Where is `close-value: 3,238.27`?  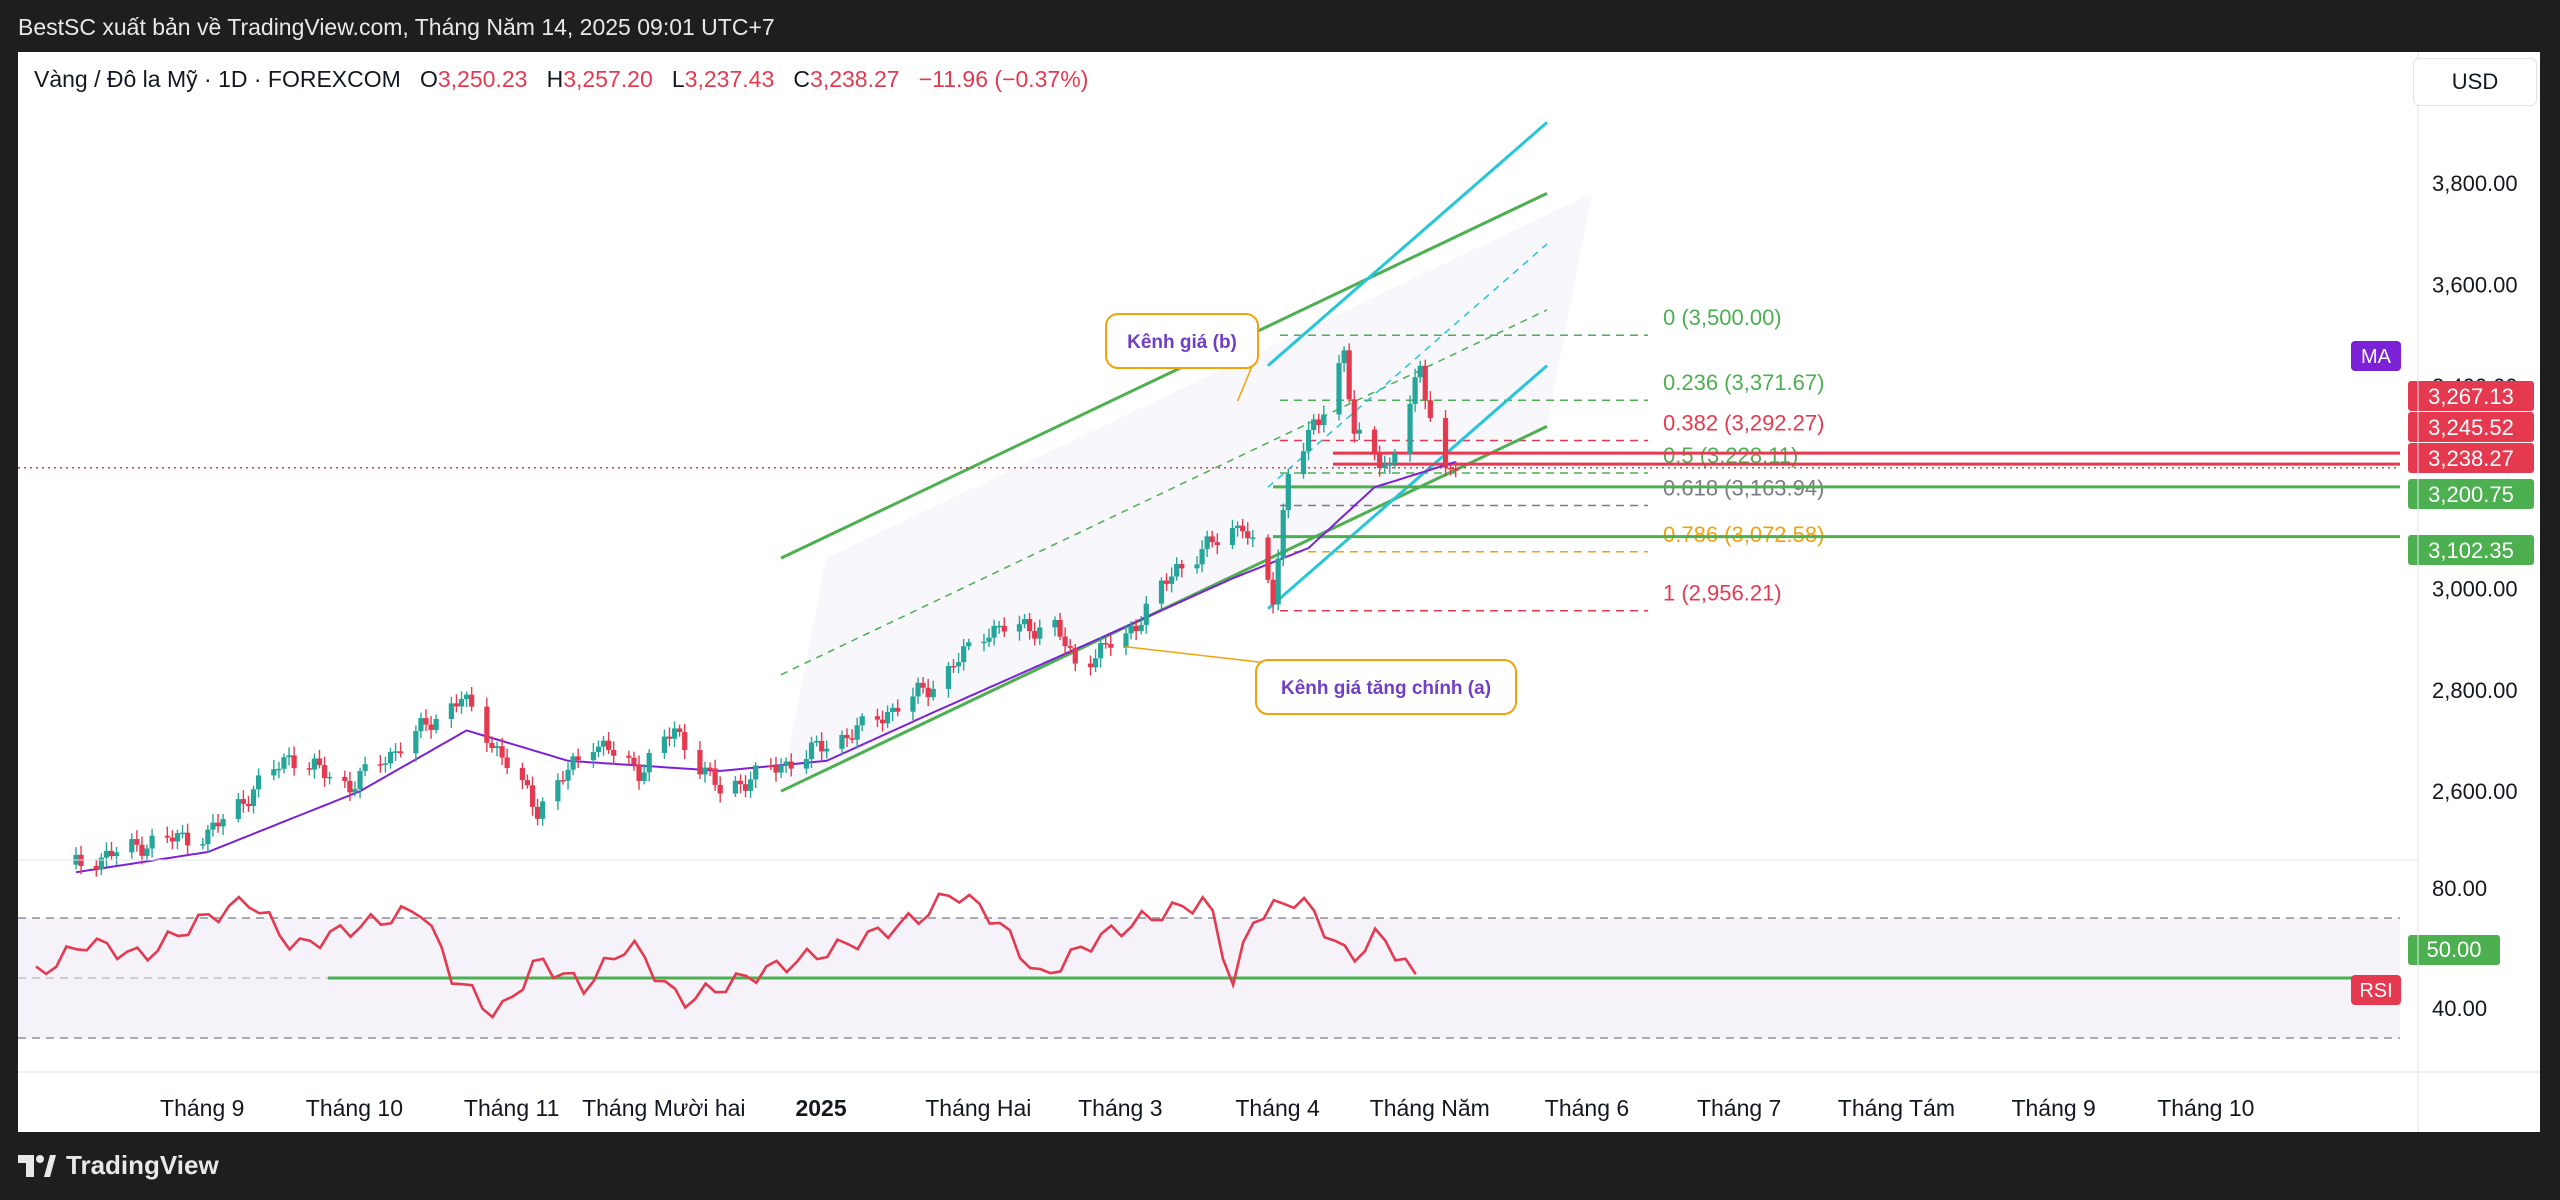
close-value: 3,238.27 is located at coordinates (855, 79).